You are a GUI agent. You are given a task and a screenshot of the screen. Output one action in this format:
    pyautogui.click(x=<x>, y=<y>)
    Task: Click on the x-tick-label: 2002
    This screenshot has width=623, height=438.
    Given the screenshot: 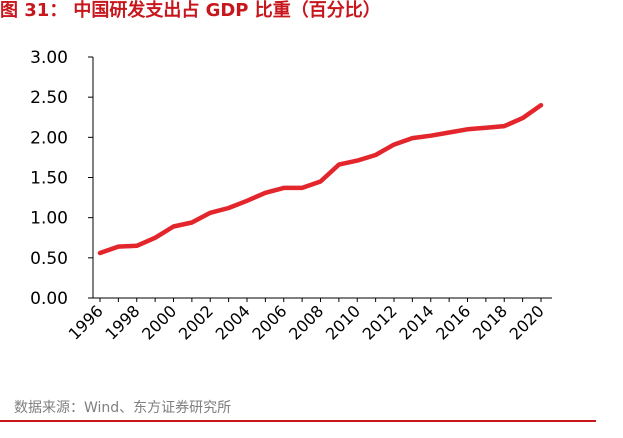 What is the action you would take?
    pyautogui.click(x=196, y=322)
    